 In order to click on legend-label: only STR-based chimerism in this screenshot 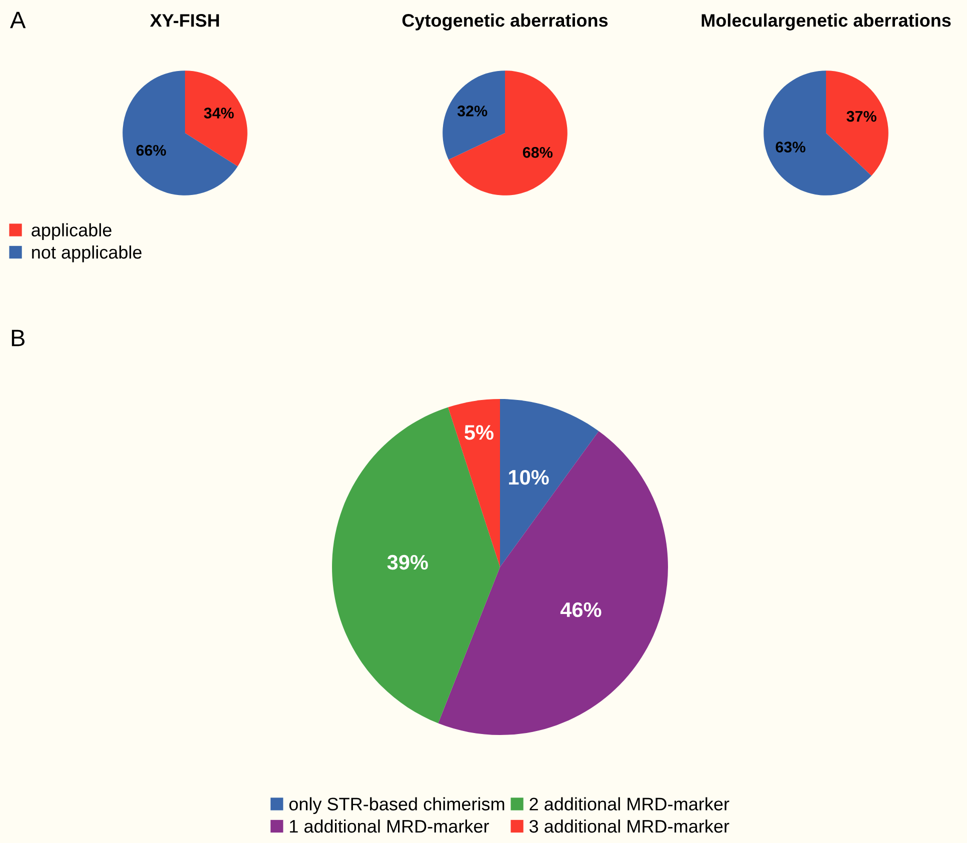, I will do `click(396, 805)`.